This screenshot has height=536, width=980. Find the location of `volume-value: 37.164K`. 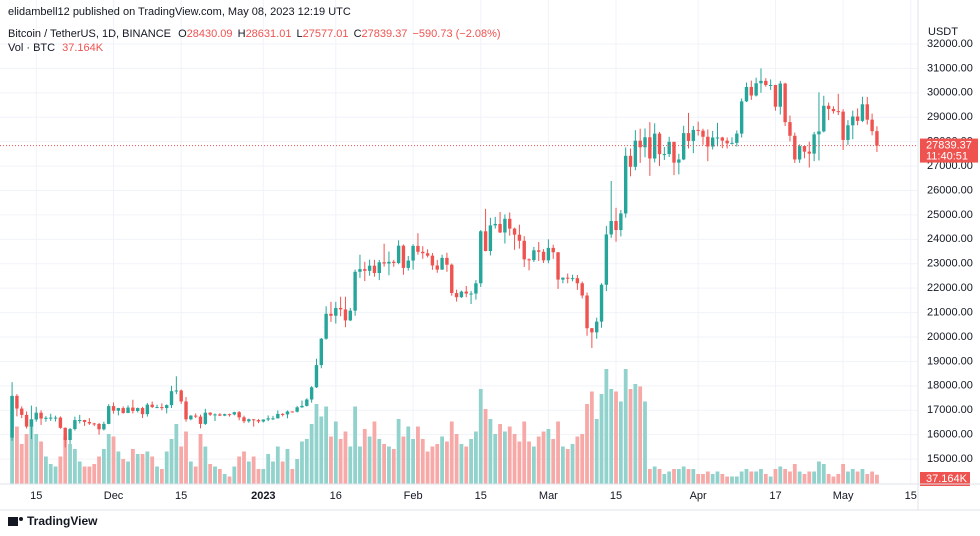

volume-value: 37.164K is located at coordinates (83, 48).